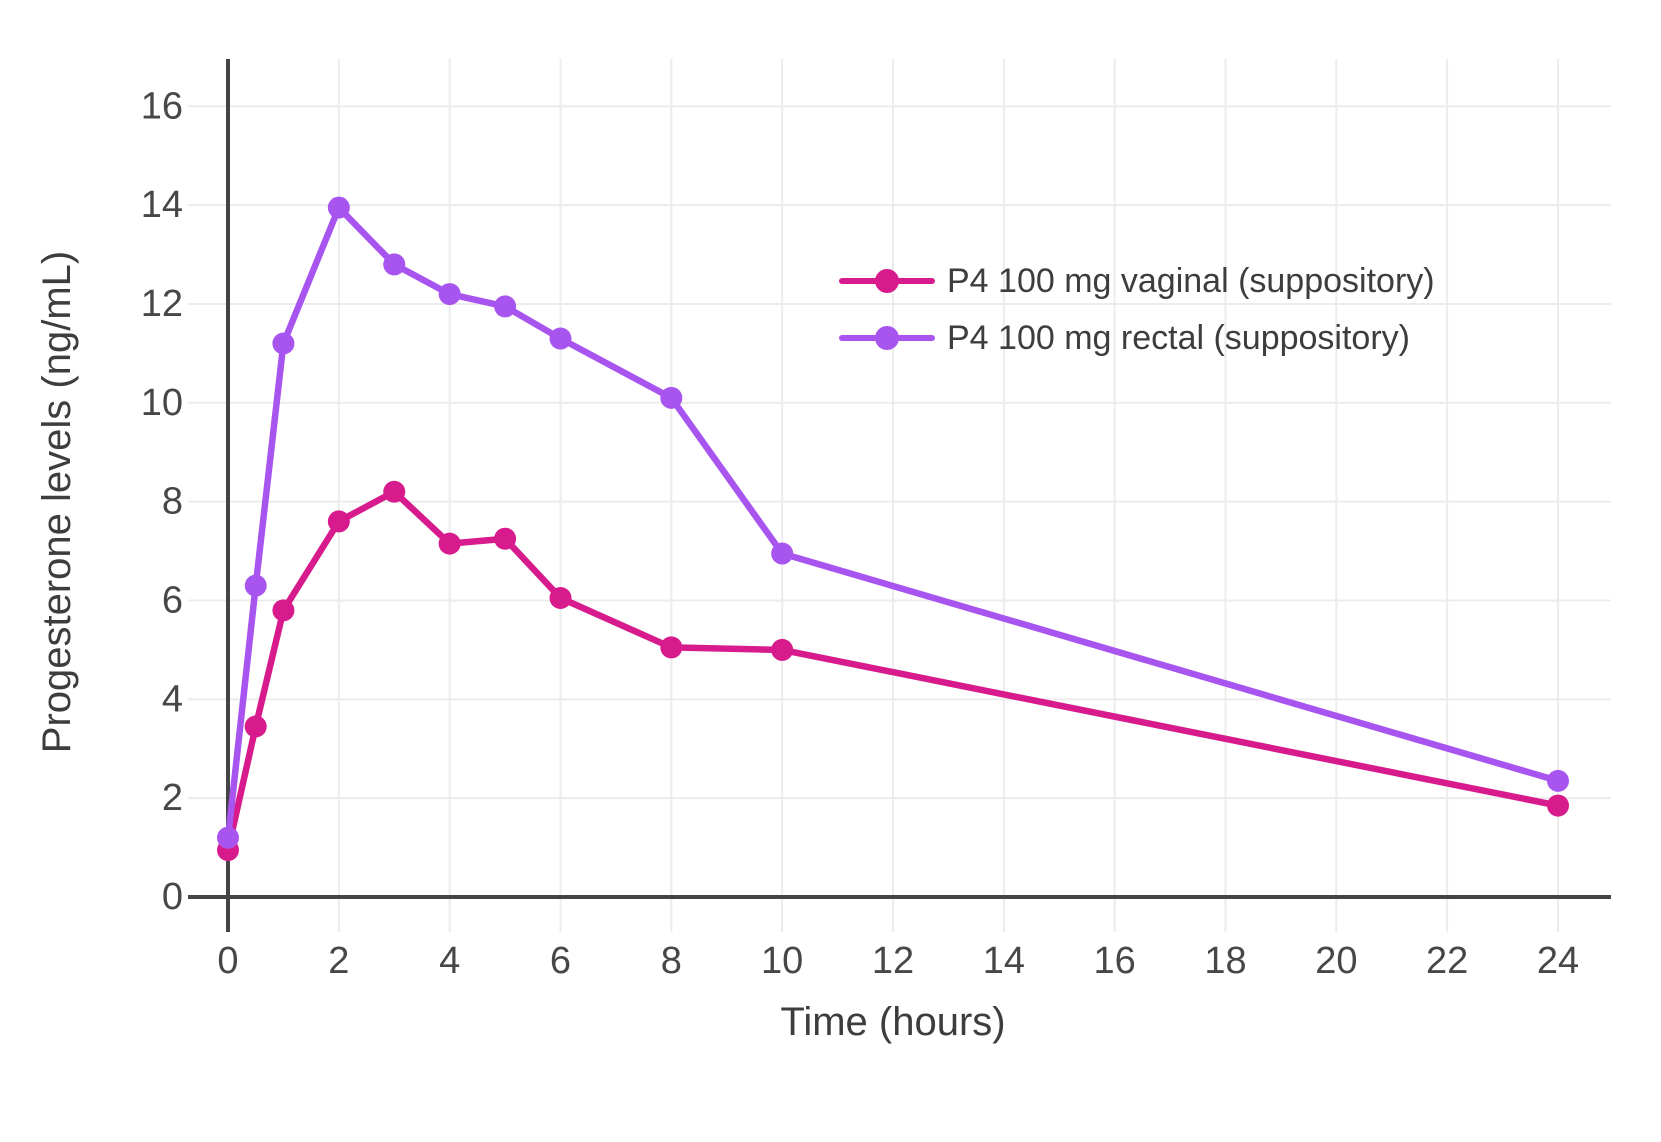 Image resolution: width=1661 pixels, height=1142 pixels. Describe the element at coordinates (560, 961) in the screenshot. I see `x-tick-label: 6` at that location.